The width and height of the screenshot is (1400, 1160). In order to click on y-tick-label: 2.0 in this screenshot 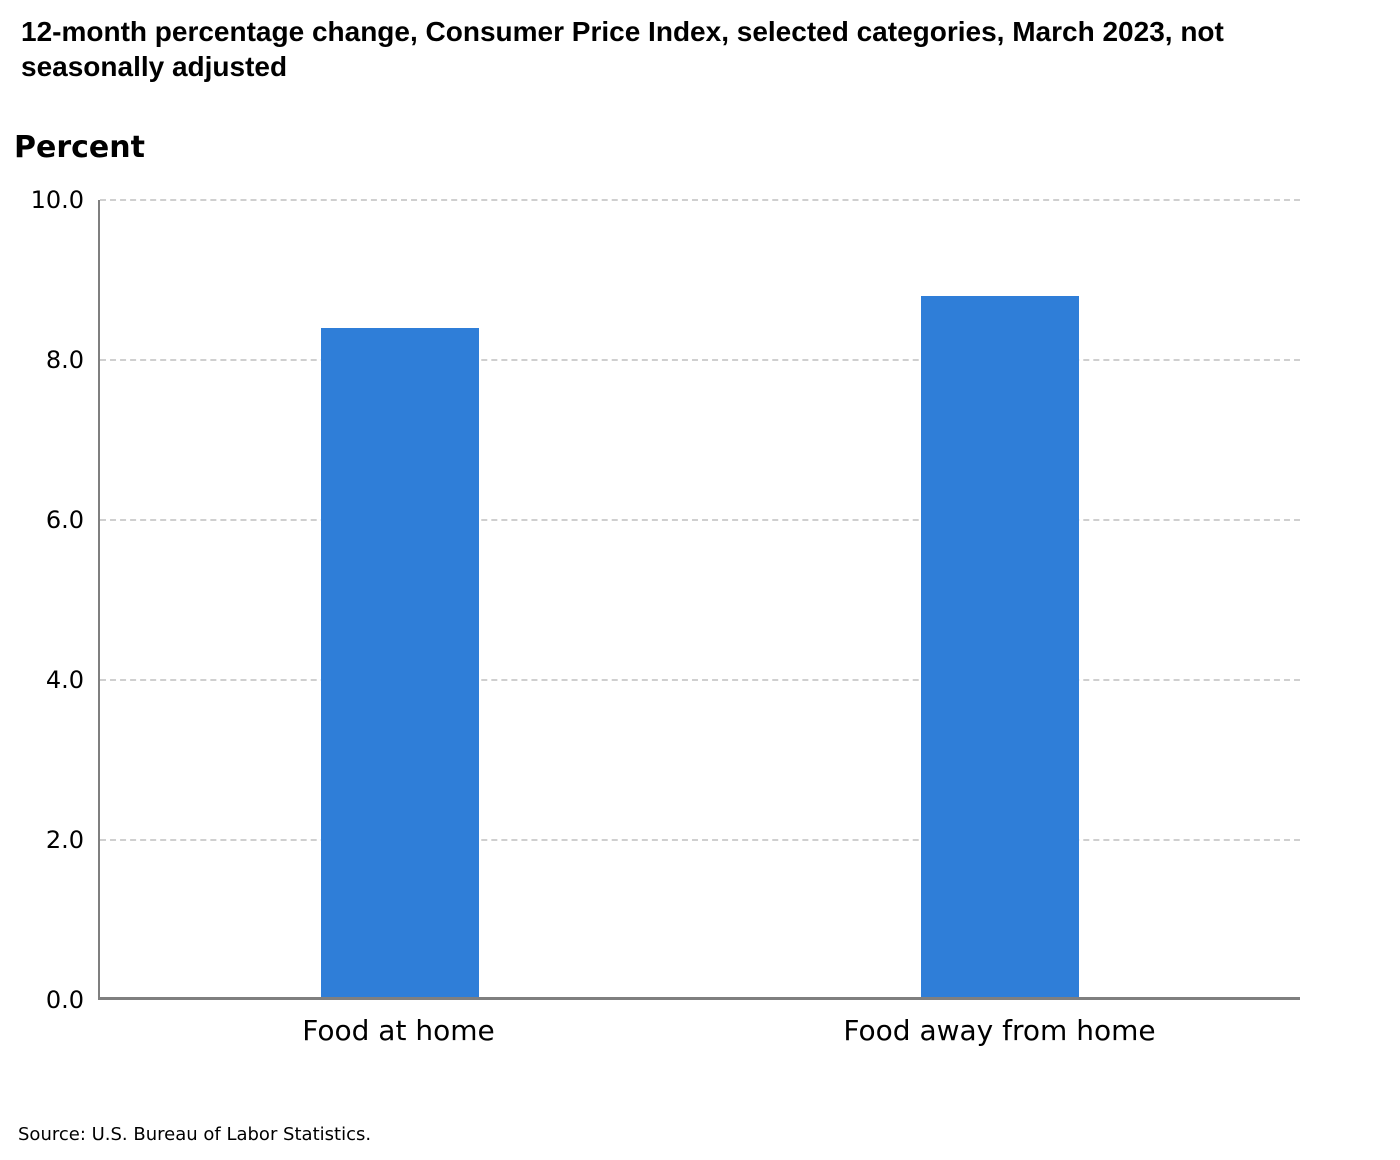, I will do `click(64, 840)`.